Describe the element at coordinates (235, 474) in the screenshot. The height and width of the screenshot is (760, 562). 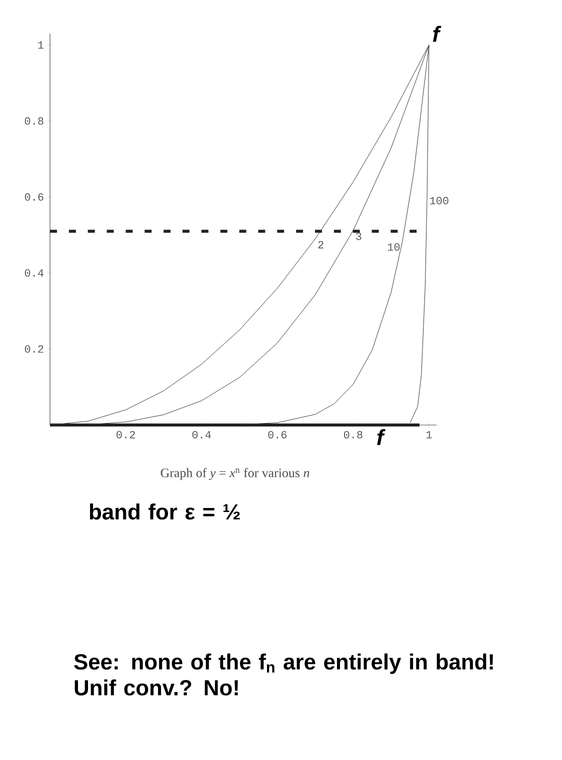
I see `text: Graph of y = x$^{n}$ for various n` at that location.